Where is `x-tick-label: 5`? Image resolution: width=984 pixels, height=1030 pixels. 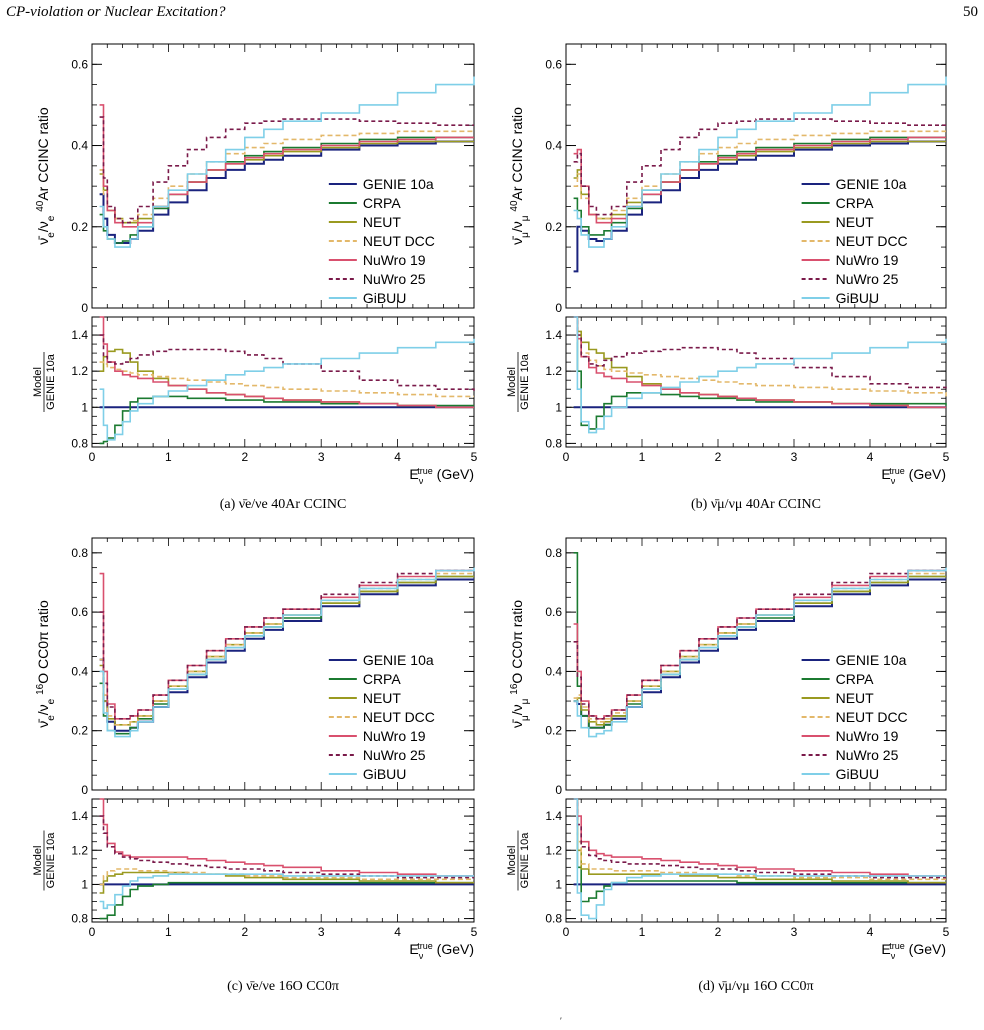
x-tick-label: 5 is located at coordinates (474, 932).